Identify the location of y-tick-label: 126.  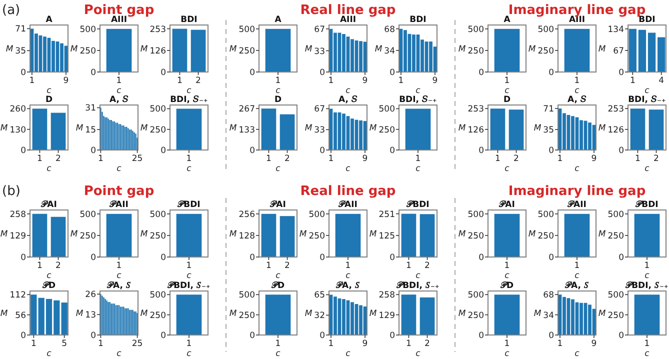
(616, 130).